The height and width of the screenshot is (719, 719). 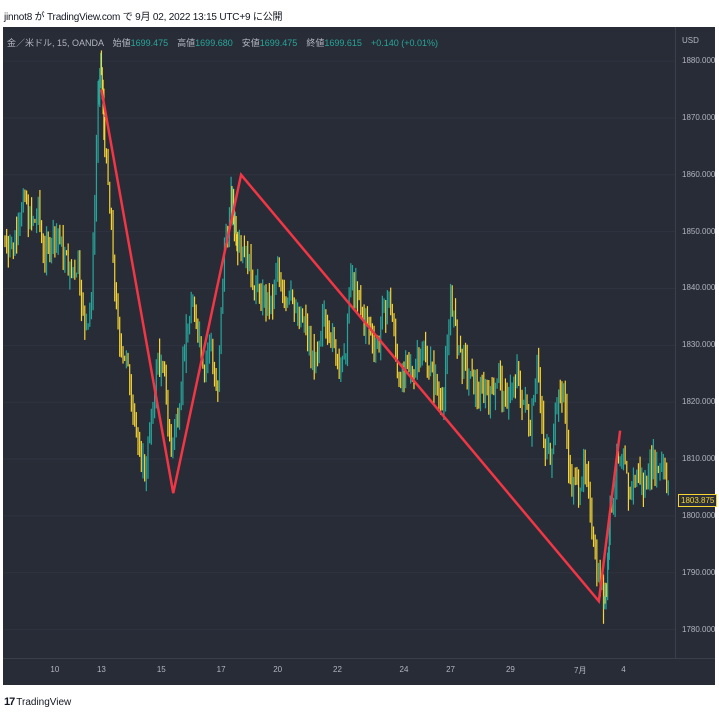 I want to click on time-tick-label: 27, so click(x=450, y=669).